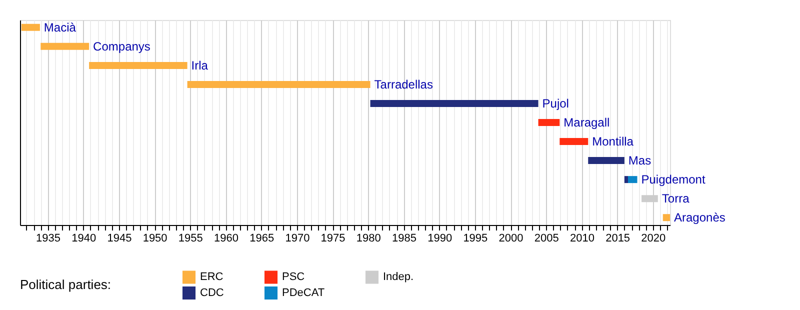 Image resolution: width=800 pixels, height=310 pixels. I want to click on x-tick-label: 2020, so click(653, 238).